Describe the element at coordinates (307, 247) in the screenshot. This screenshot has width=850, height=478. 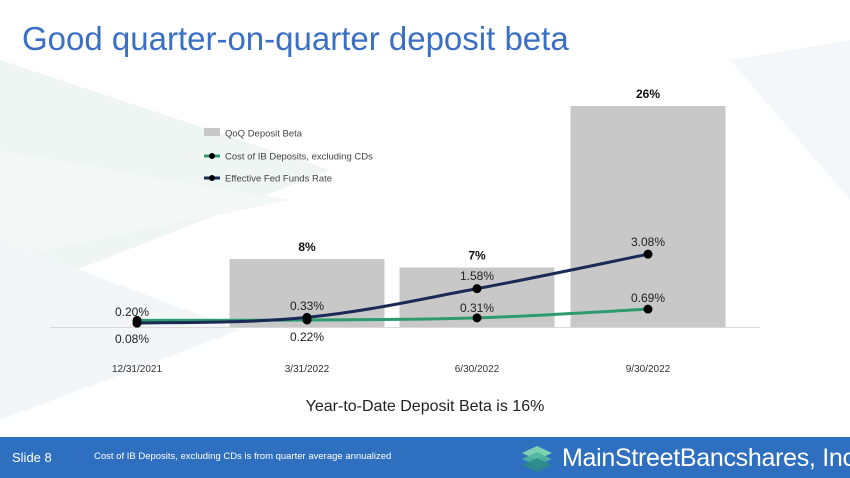
I see `bar-label: 8%` at that location.